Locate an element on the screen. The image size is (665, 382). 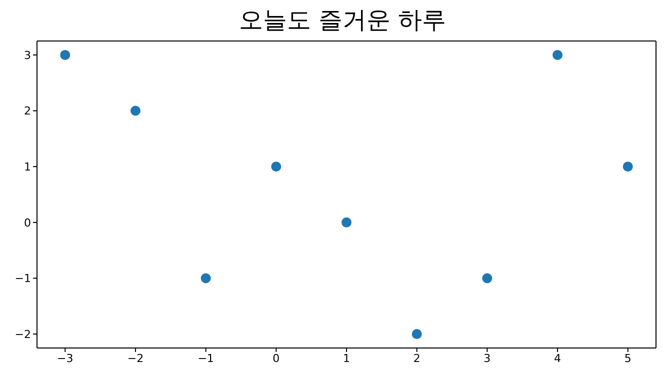
x-tick-label: 3 is located at coordinates (487, 358).